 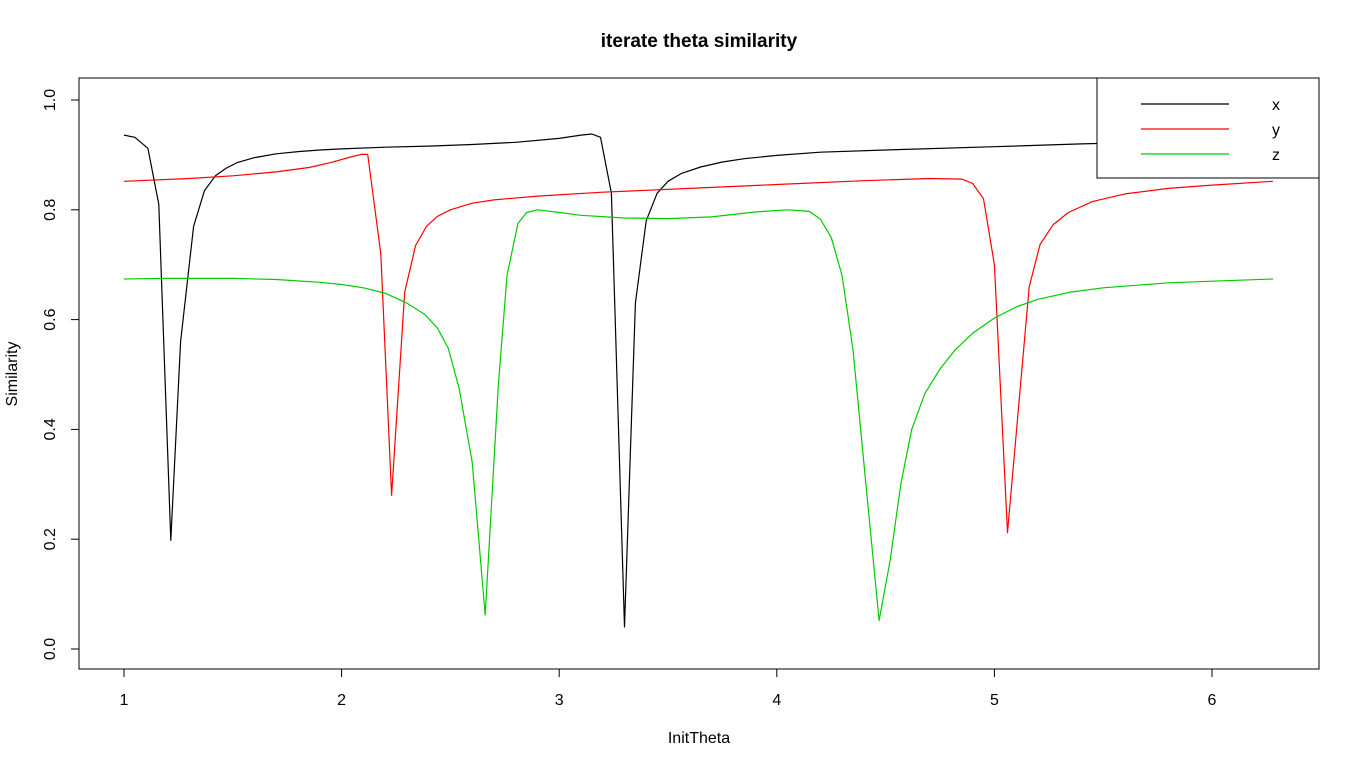 I want to click on legend-box, so click(x=1208, y=128).